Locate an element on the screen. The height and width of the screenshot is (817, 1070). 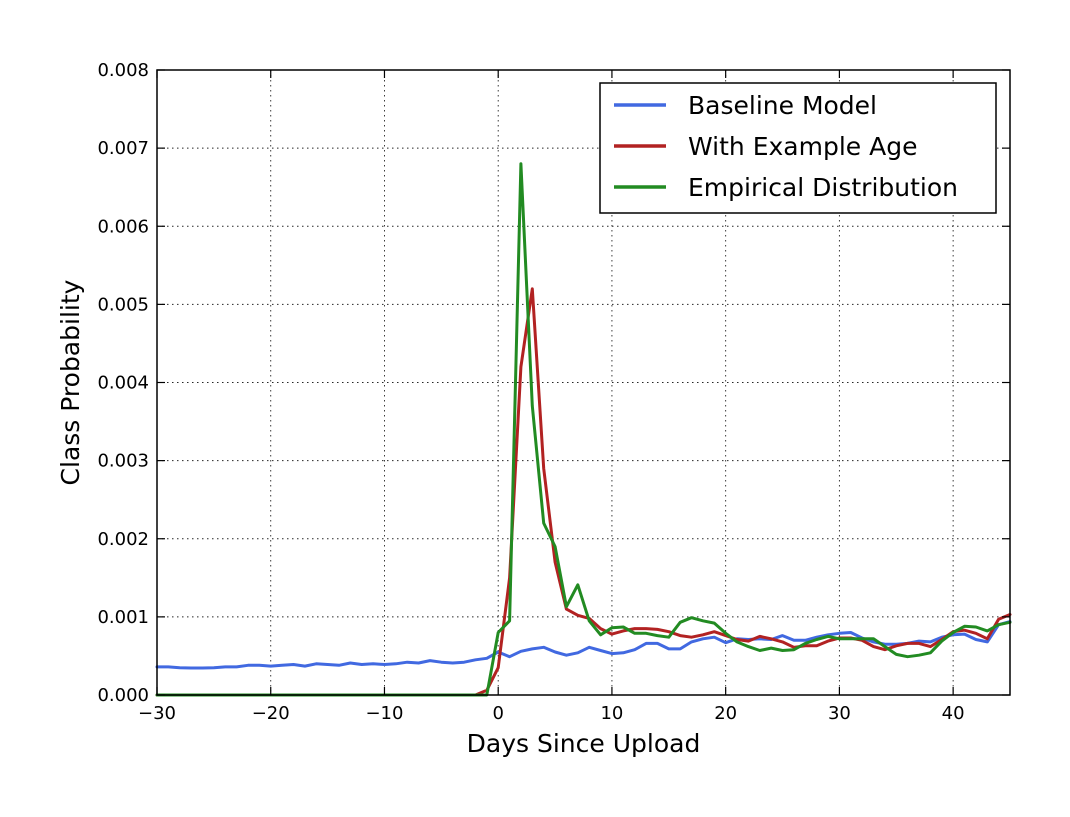
x-tick-label: 40 is located at coordinates (953, 713).